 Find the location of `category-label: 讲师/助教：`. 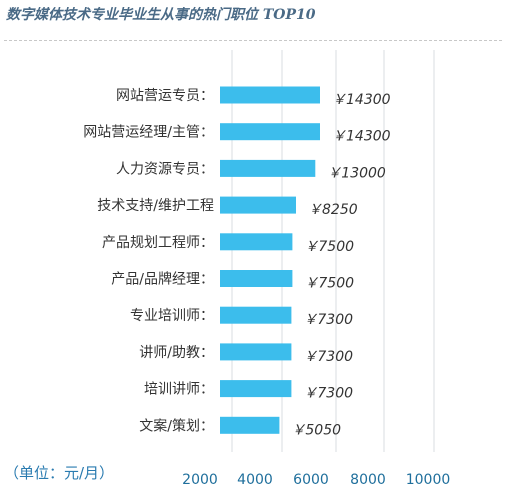

category-label: 讲师/助教： is located at coordinates (176, 353).